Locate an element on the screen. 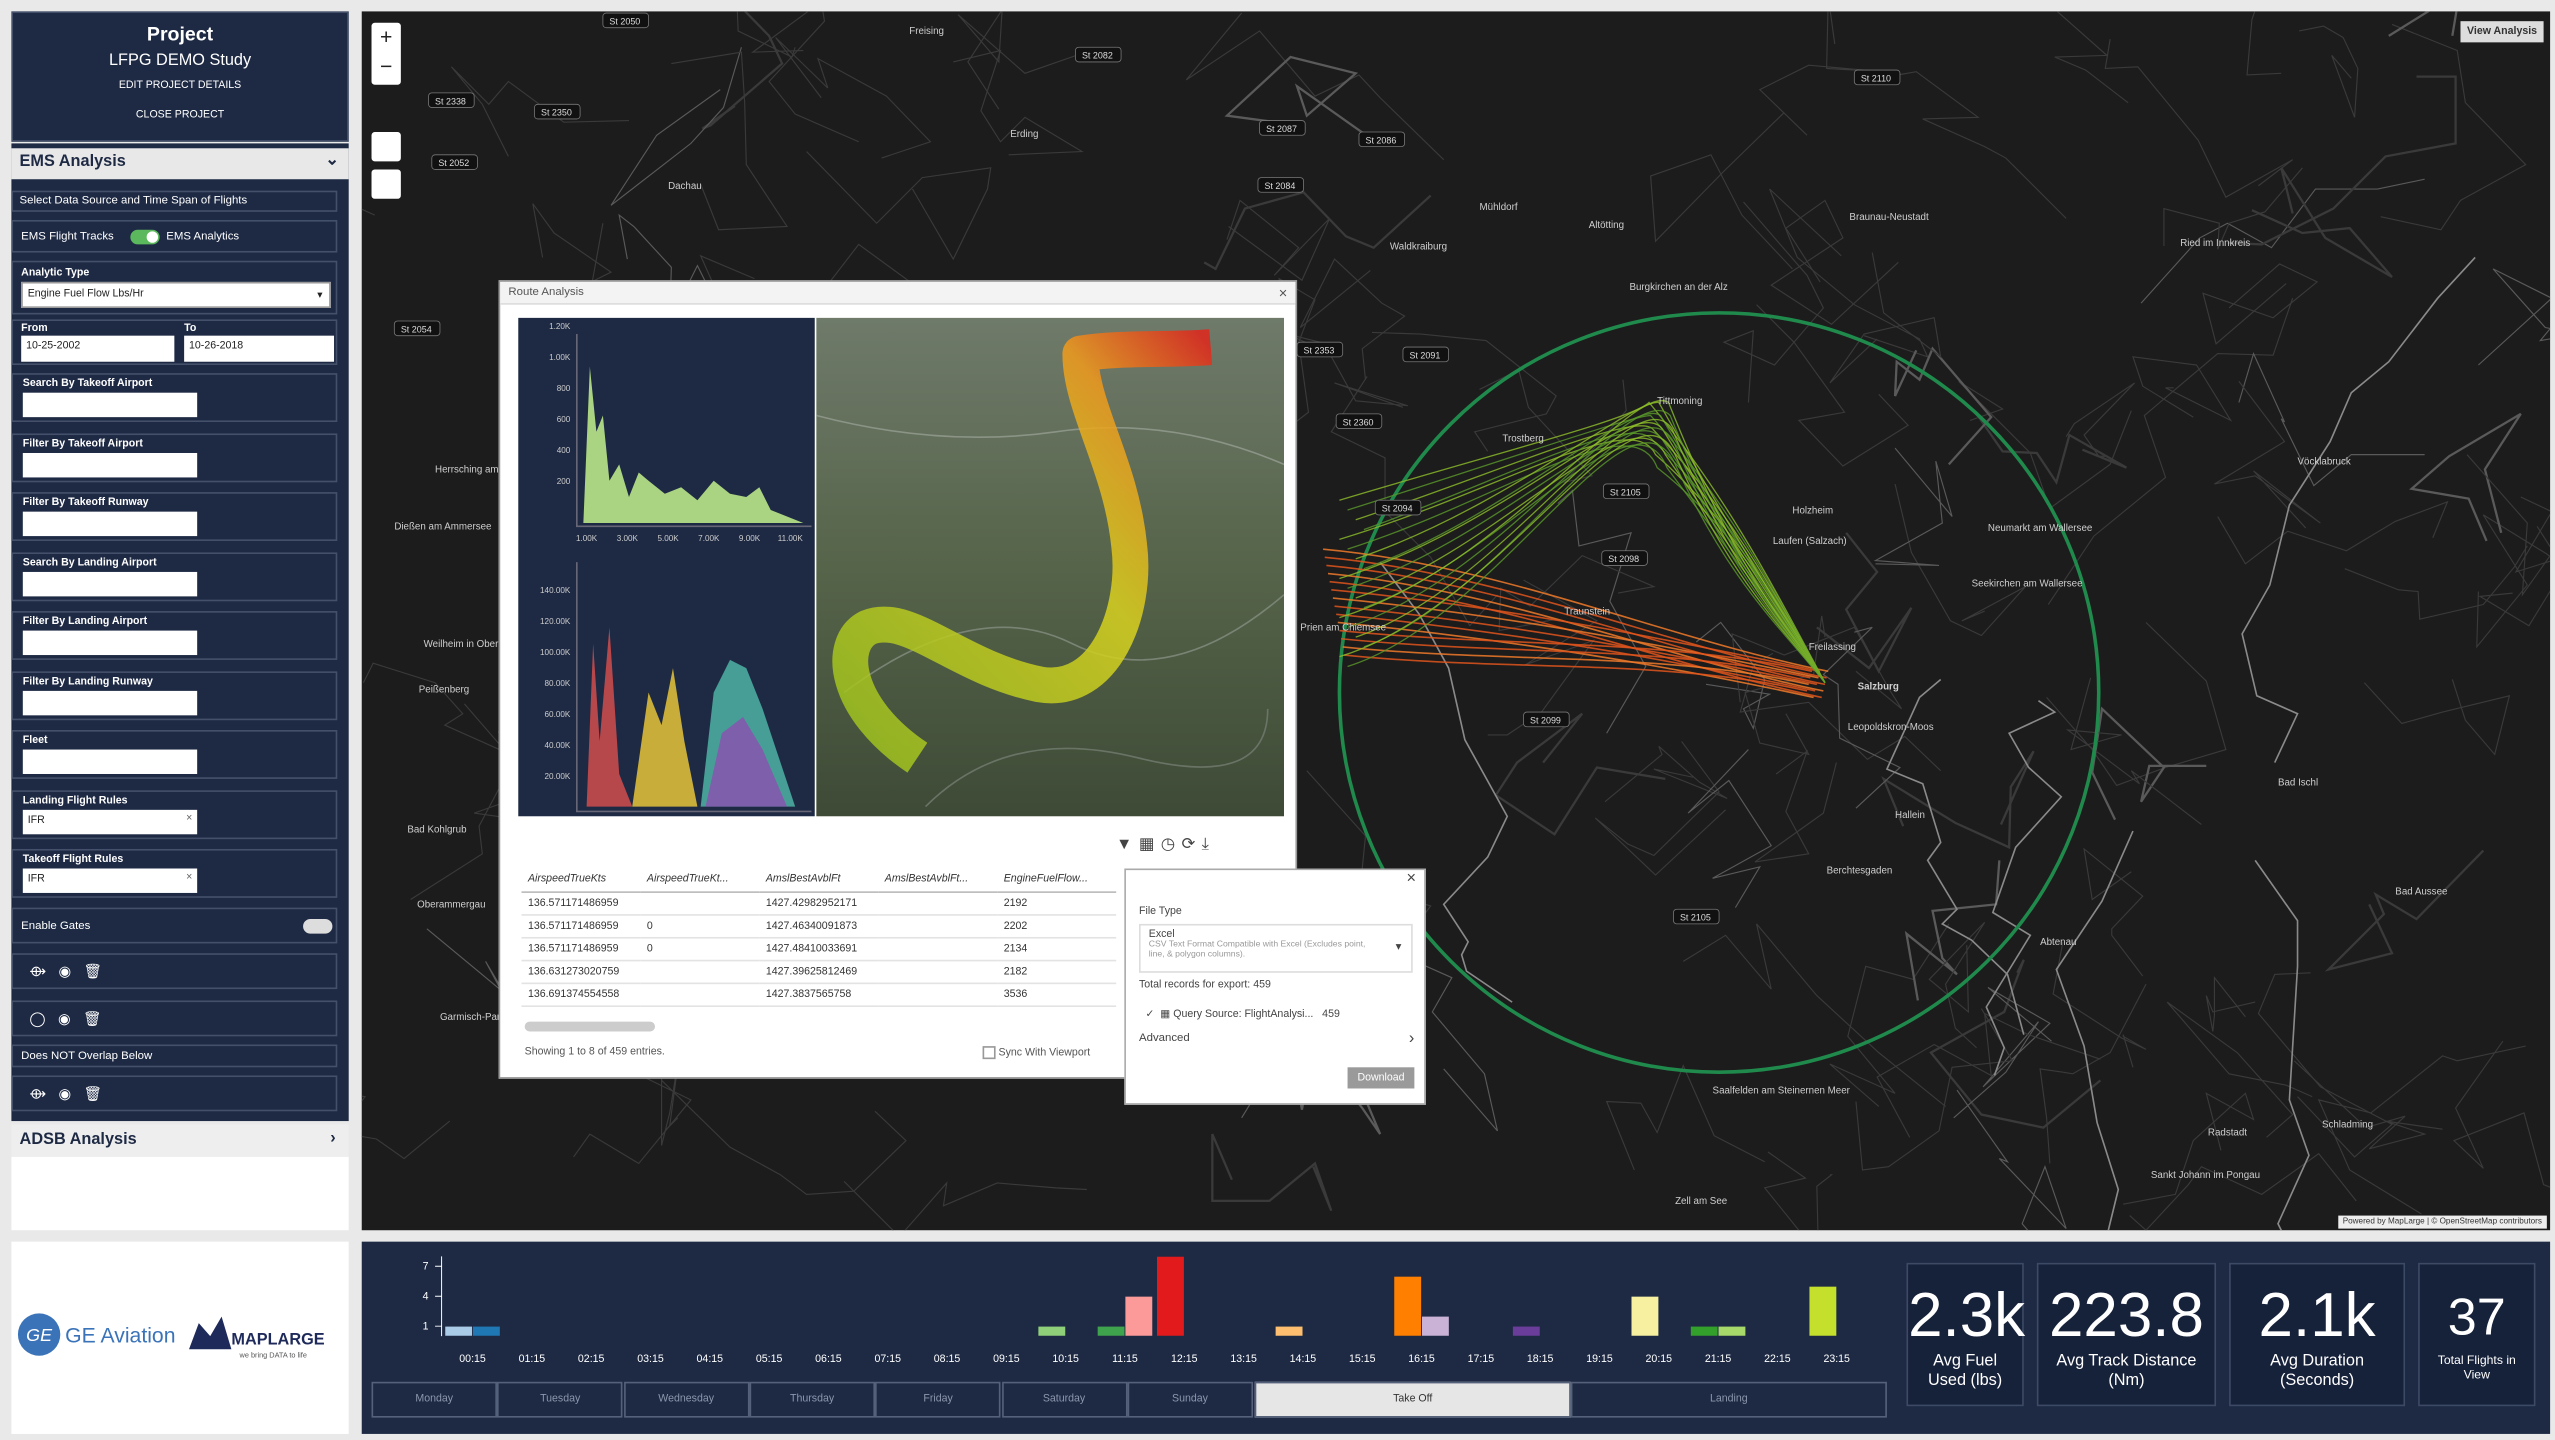 This screenshot has height=1440, width=2555. place-label: Altötting is located at coordinates (1606, 225).